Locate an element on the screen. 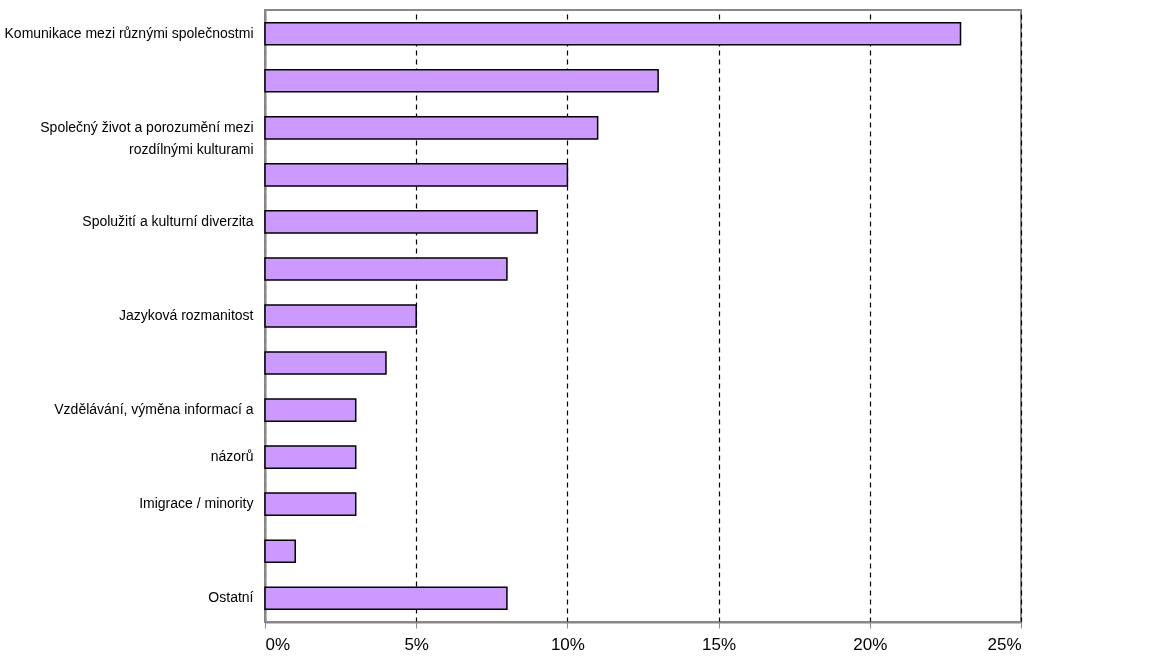 The width and height of the screenshot is (1160, 665). x-tick-label: 25% is located at coordinates (1004, 644).